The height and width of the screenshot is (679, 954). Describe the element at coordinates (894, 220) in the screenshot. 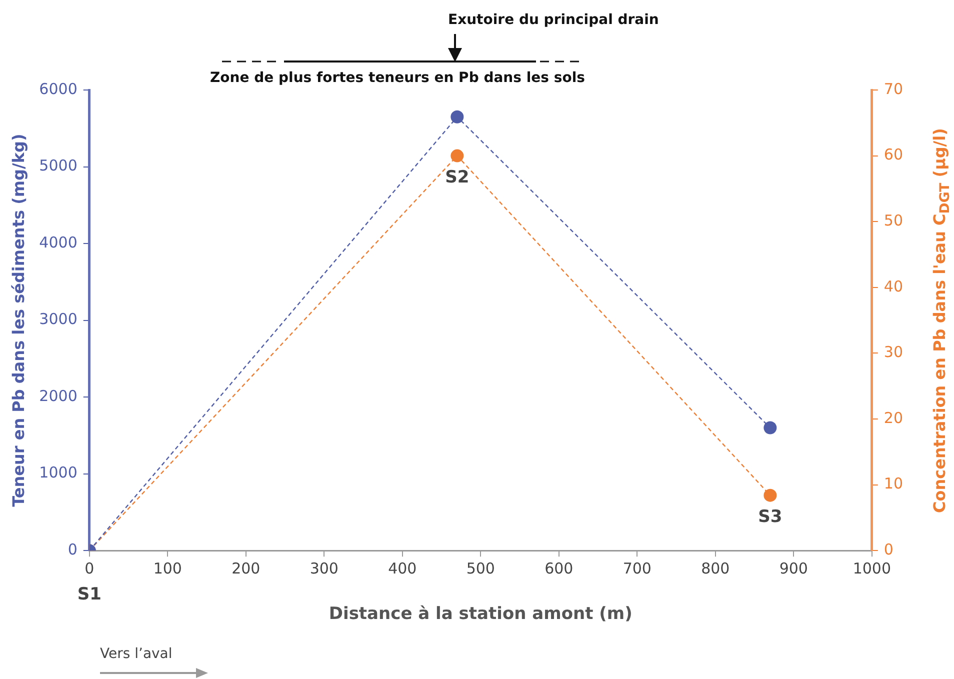

I see `y2-tick-label: 50` at that location.